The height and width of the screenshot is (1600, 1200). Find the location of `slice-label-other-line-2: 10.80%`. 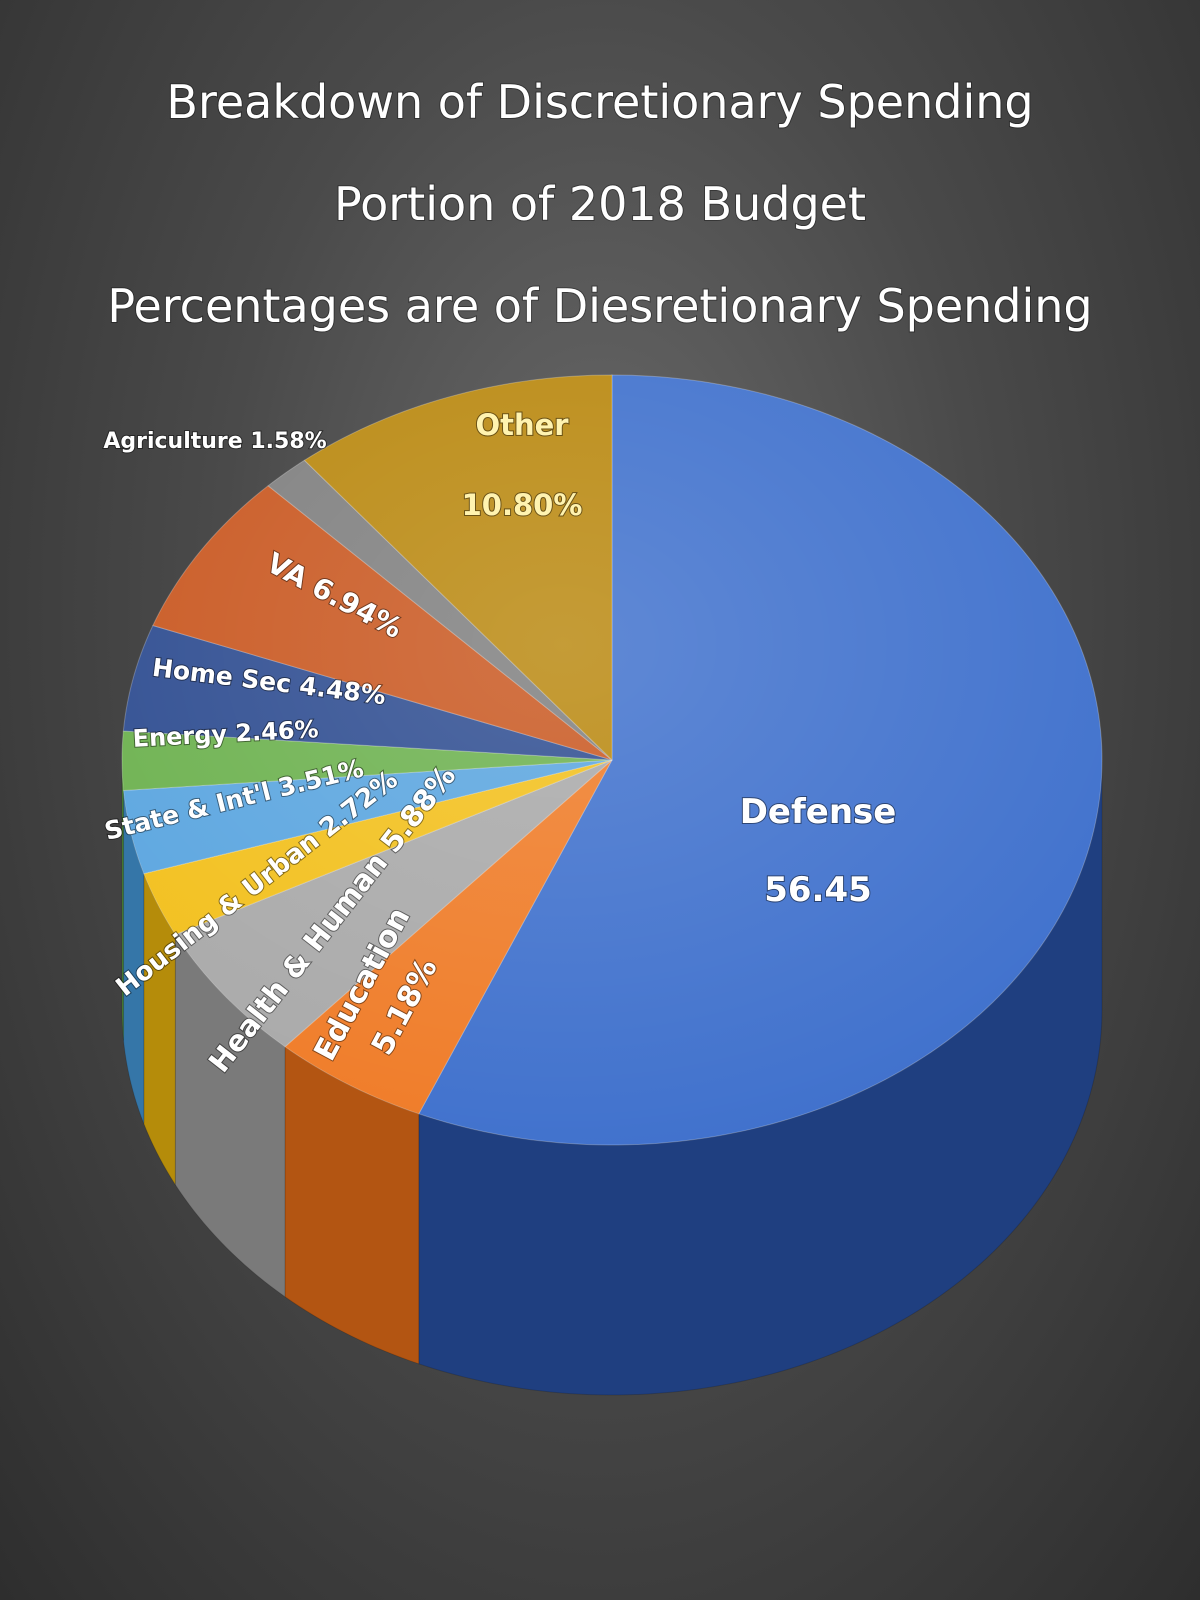

slice-label-other-line-2: 10.80% is located at coordinates (522, 505).